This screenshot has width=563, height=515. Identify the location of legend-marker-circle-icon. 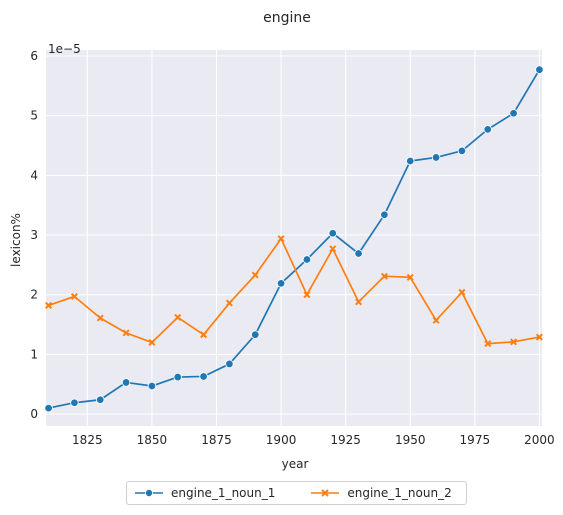
(149, 493).